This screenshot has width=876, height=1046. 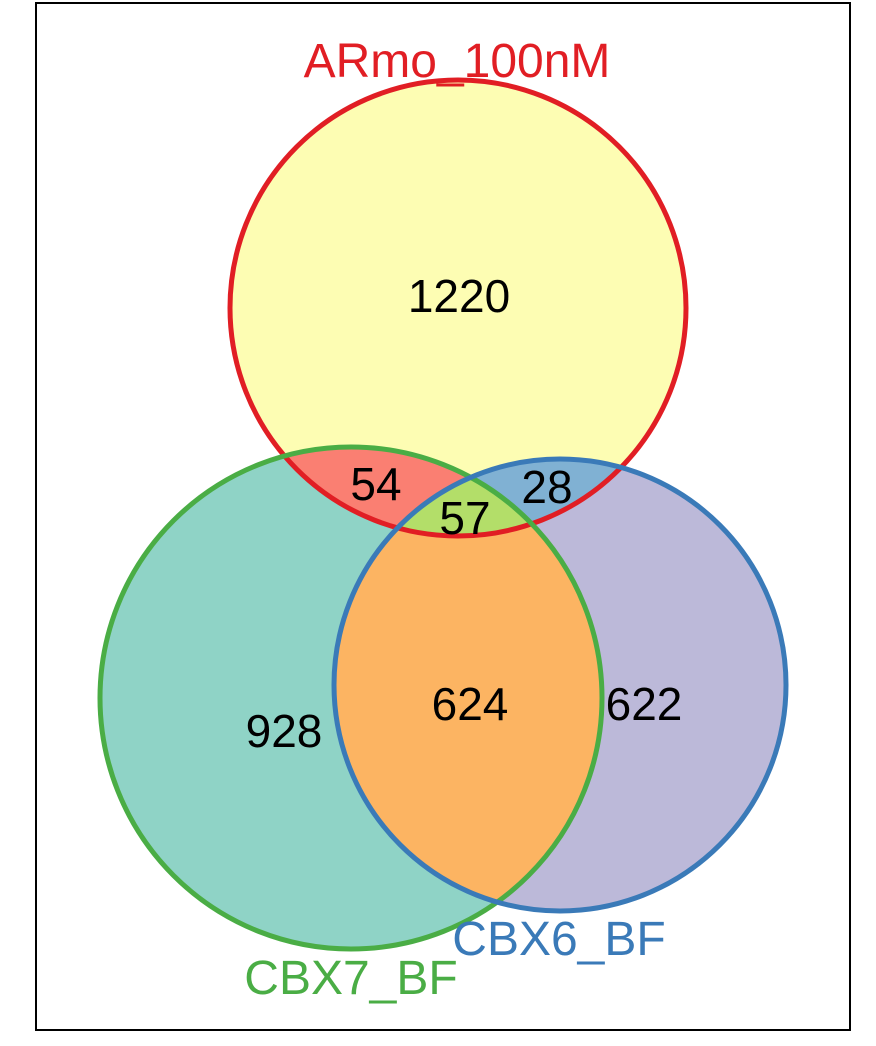 I want to click on region-cbx7-only-count: 928, so click(x=284, y=731).